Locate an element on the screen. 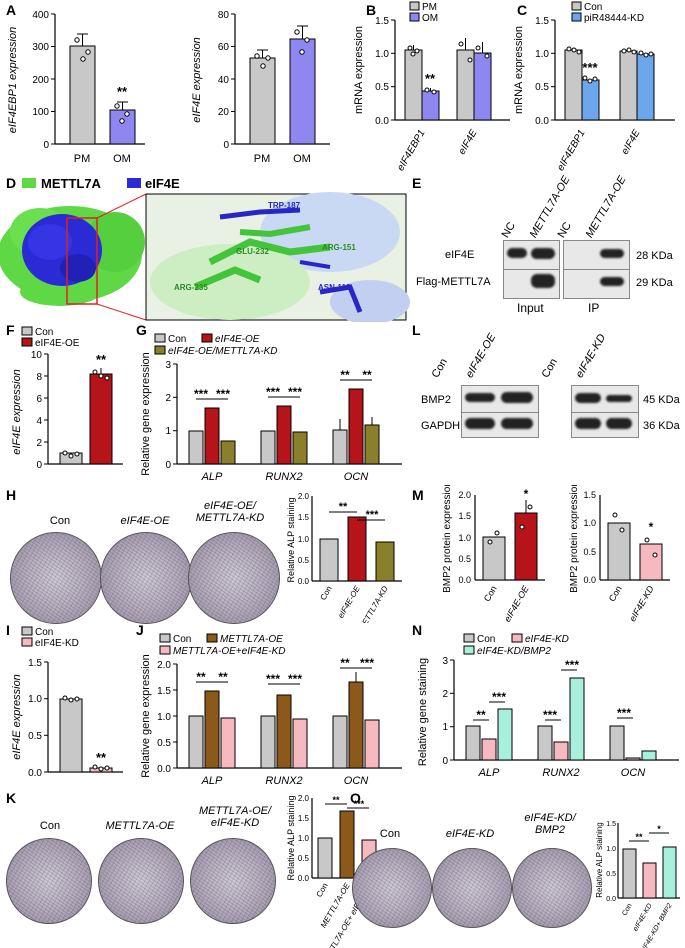 This screenshot has width=685, height=948. b-sig: ** is located at coordinates (430, 78).